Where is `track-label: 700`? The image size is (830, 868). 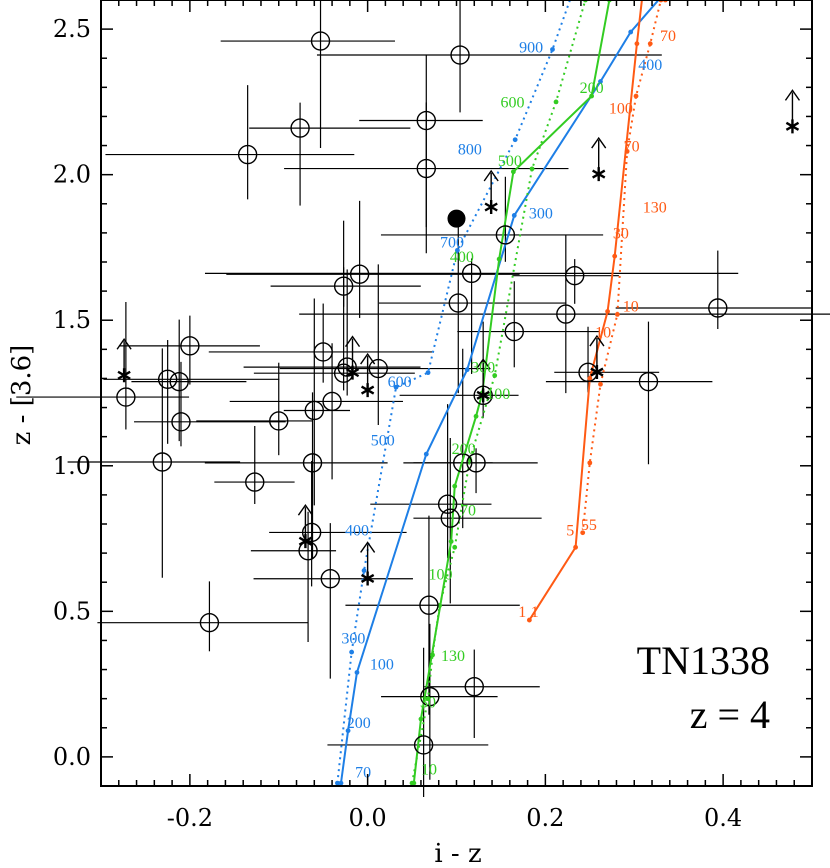 track-label: 700 is located at coordinates (452, 242).